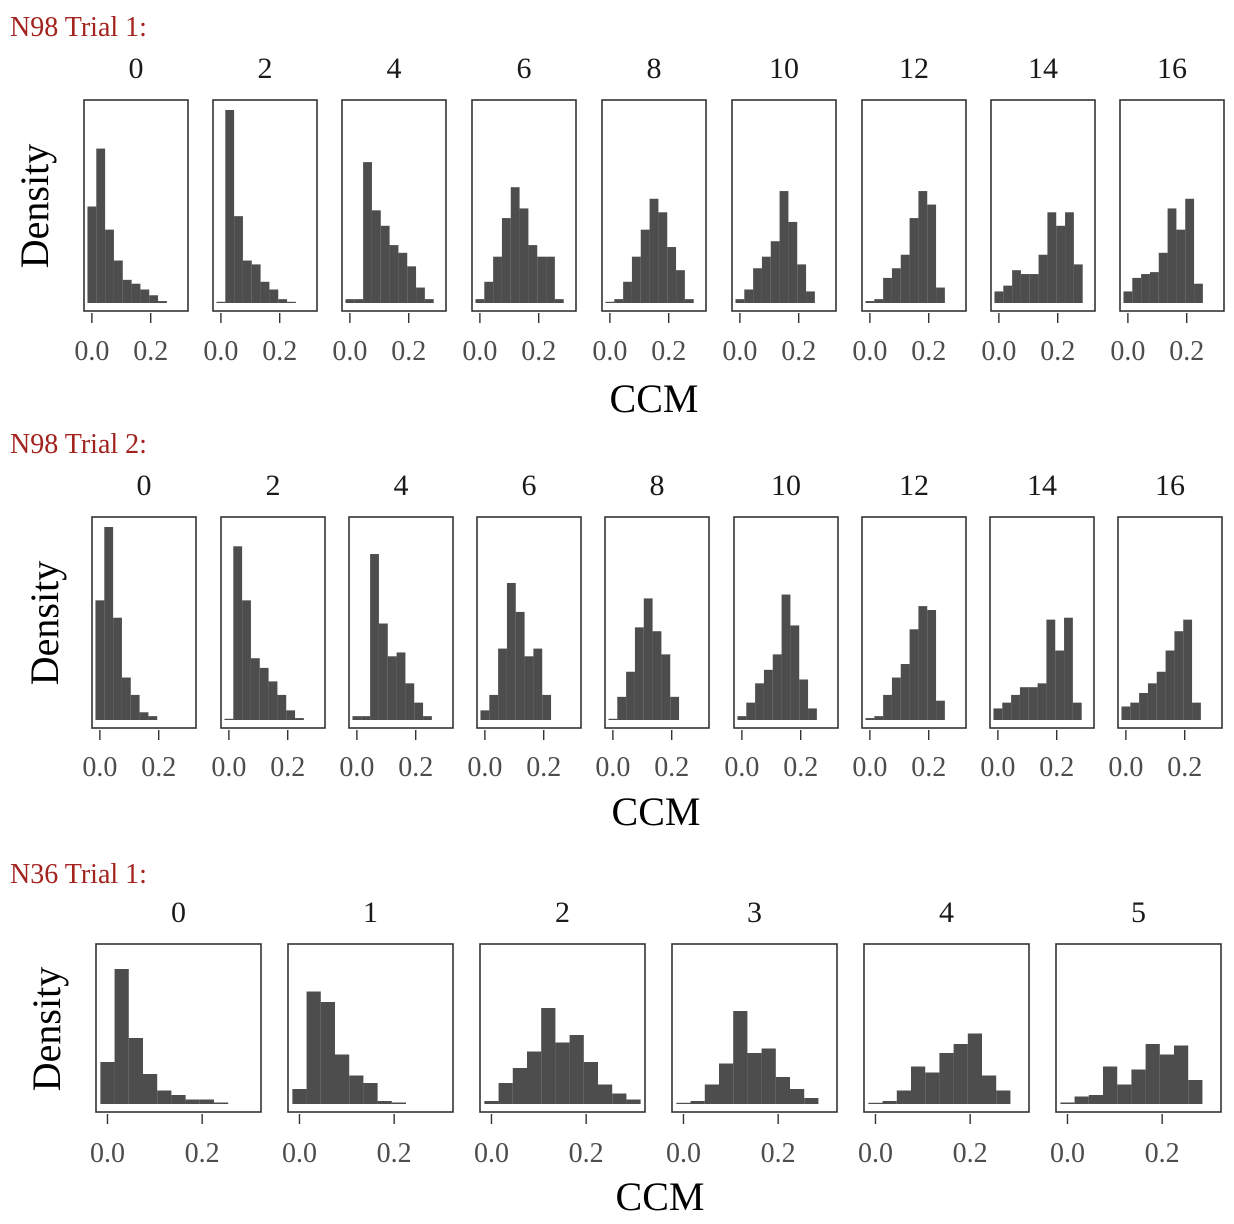 Image resolution: width=1234 pixels, height=1224 pixels. What do you see at coordinates (946, 912) in the screenshot?
I see `facet-label: 4` at bounding box center [946, 912].